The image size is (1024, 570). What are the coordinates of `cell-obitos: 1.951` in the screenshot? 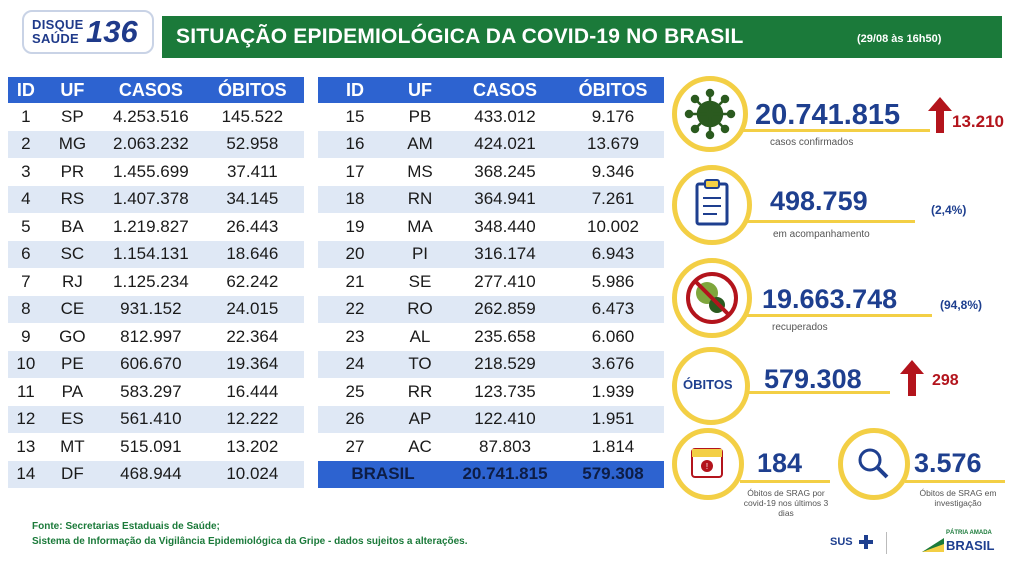 It's located at (613, 419).